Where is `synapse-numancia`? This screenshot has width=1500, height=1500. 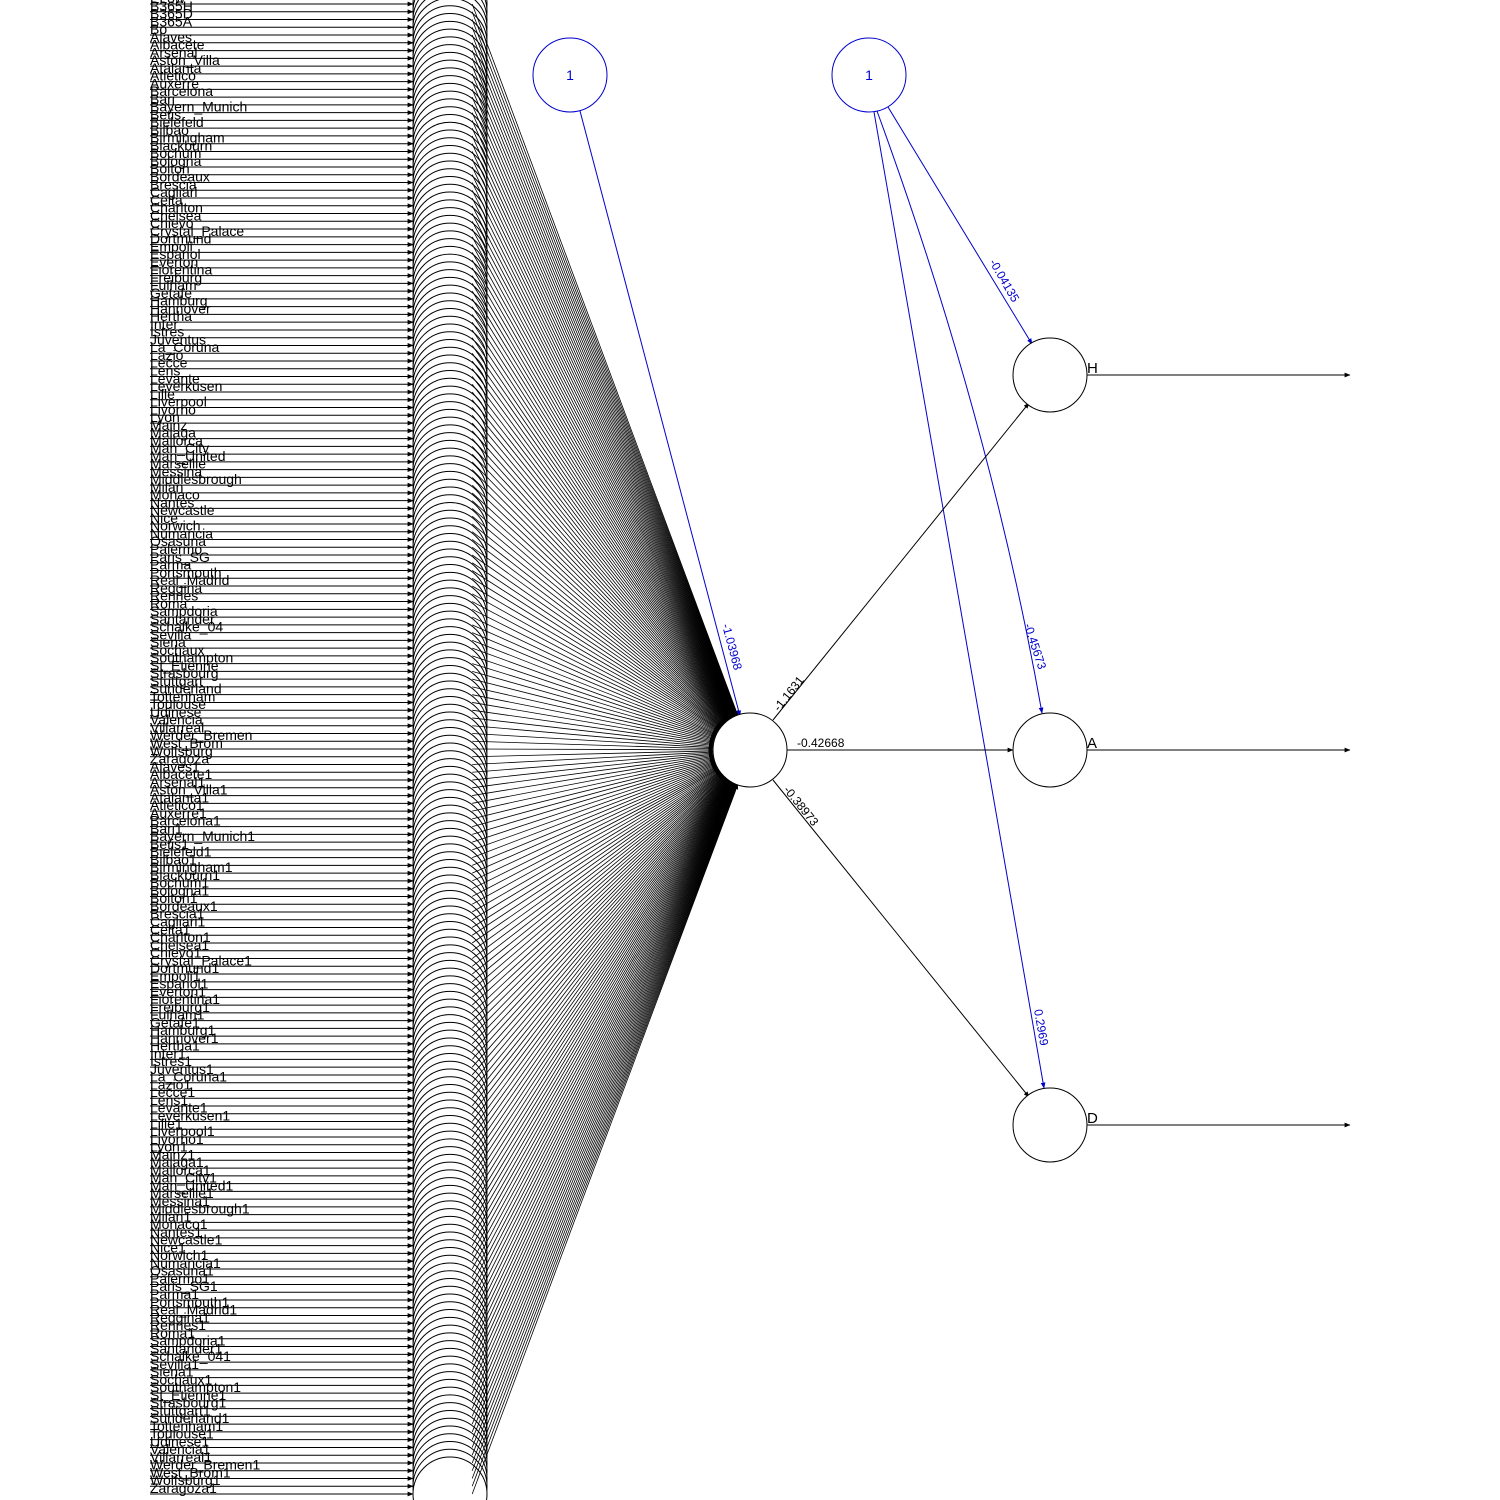
synapse-numancia is located at coordinates (596, 633).